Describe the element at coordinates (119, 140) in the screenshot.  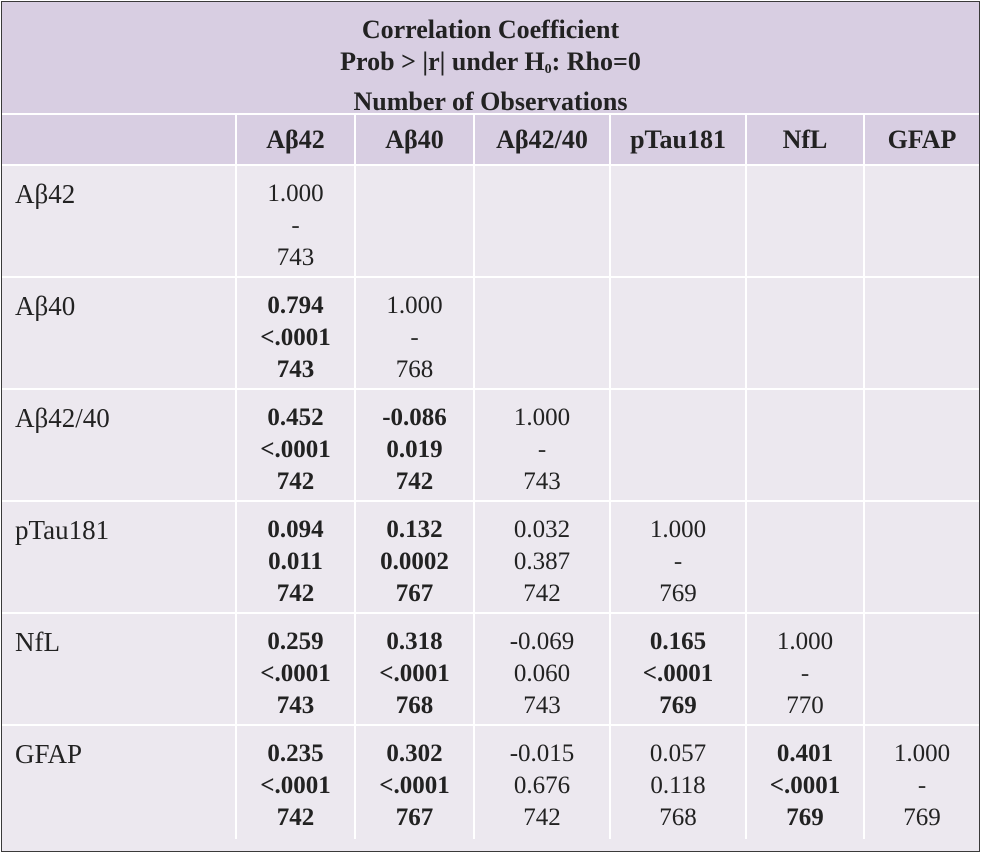
I see `header-corner-cell` at that location.